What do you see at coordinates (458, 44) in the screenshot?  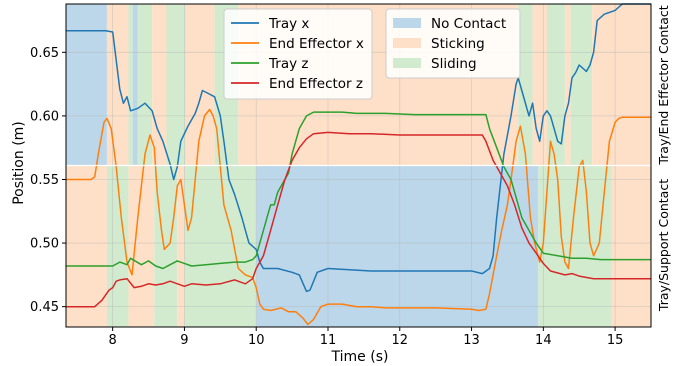 I see `legend-label-sticking: Sticking` at bounding box center [458, 44].